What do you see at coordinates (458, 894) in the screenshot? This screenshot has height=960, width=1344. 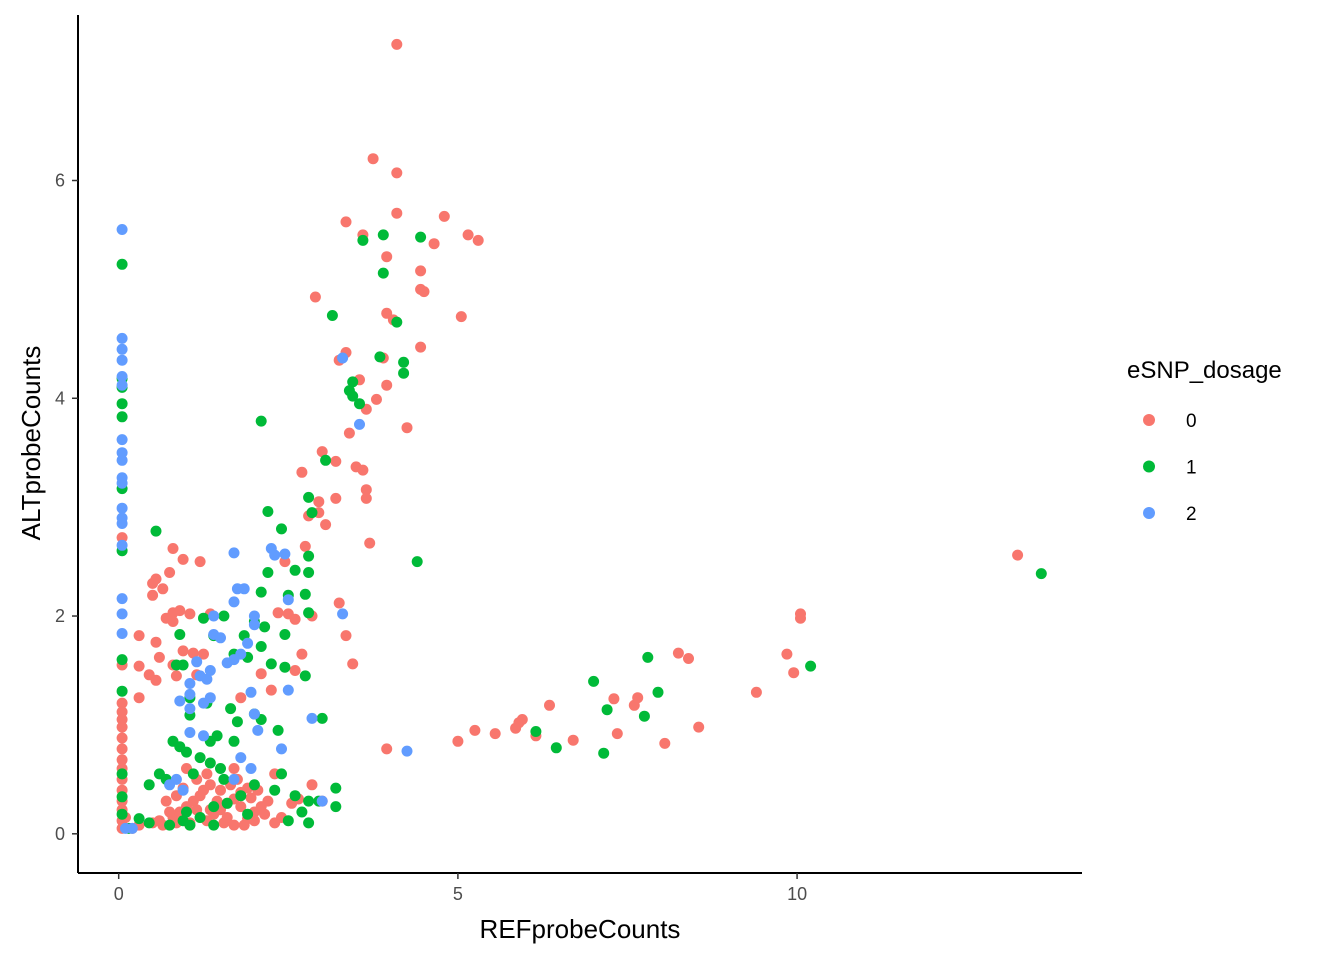 I see `x-tick-label: 5` at bounding box center [458, 894].